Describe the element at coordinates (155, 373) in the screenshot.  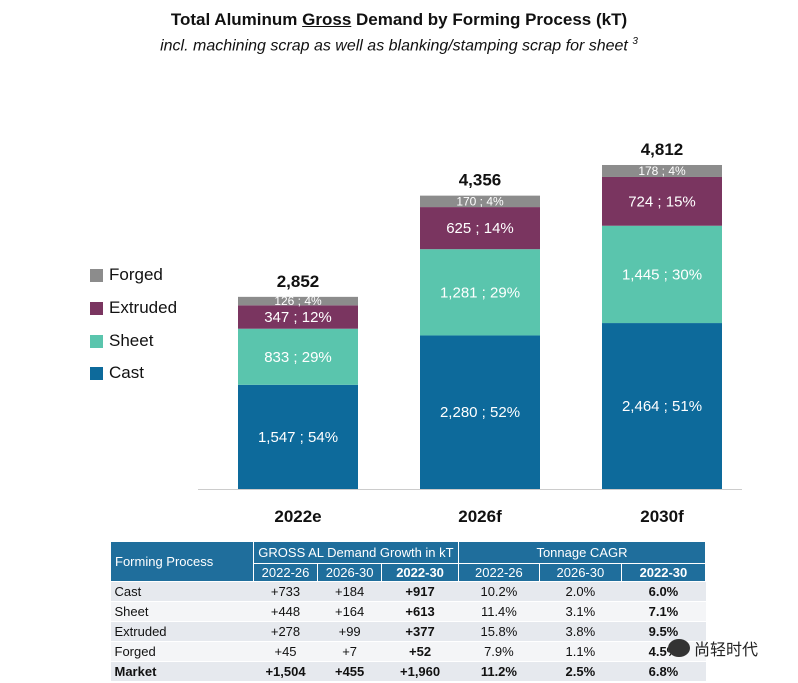
I see `legend-item-cast: Cast` at that location.